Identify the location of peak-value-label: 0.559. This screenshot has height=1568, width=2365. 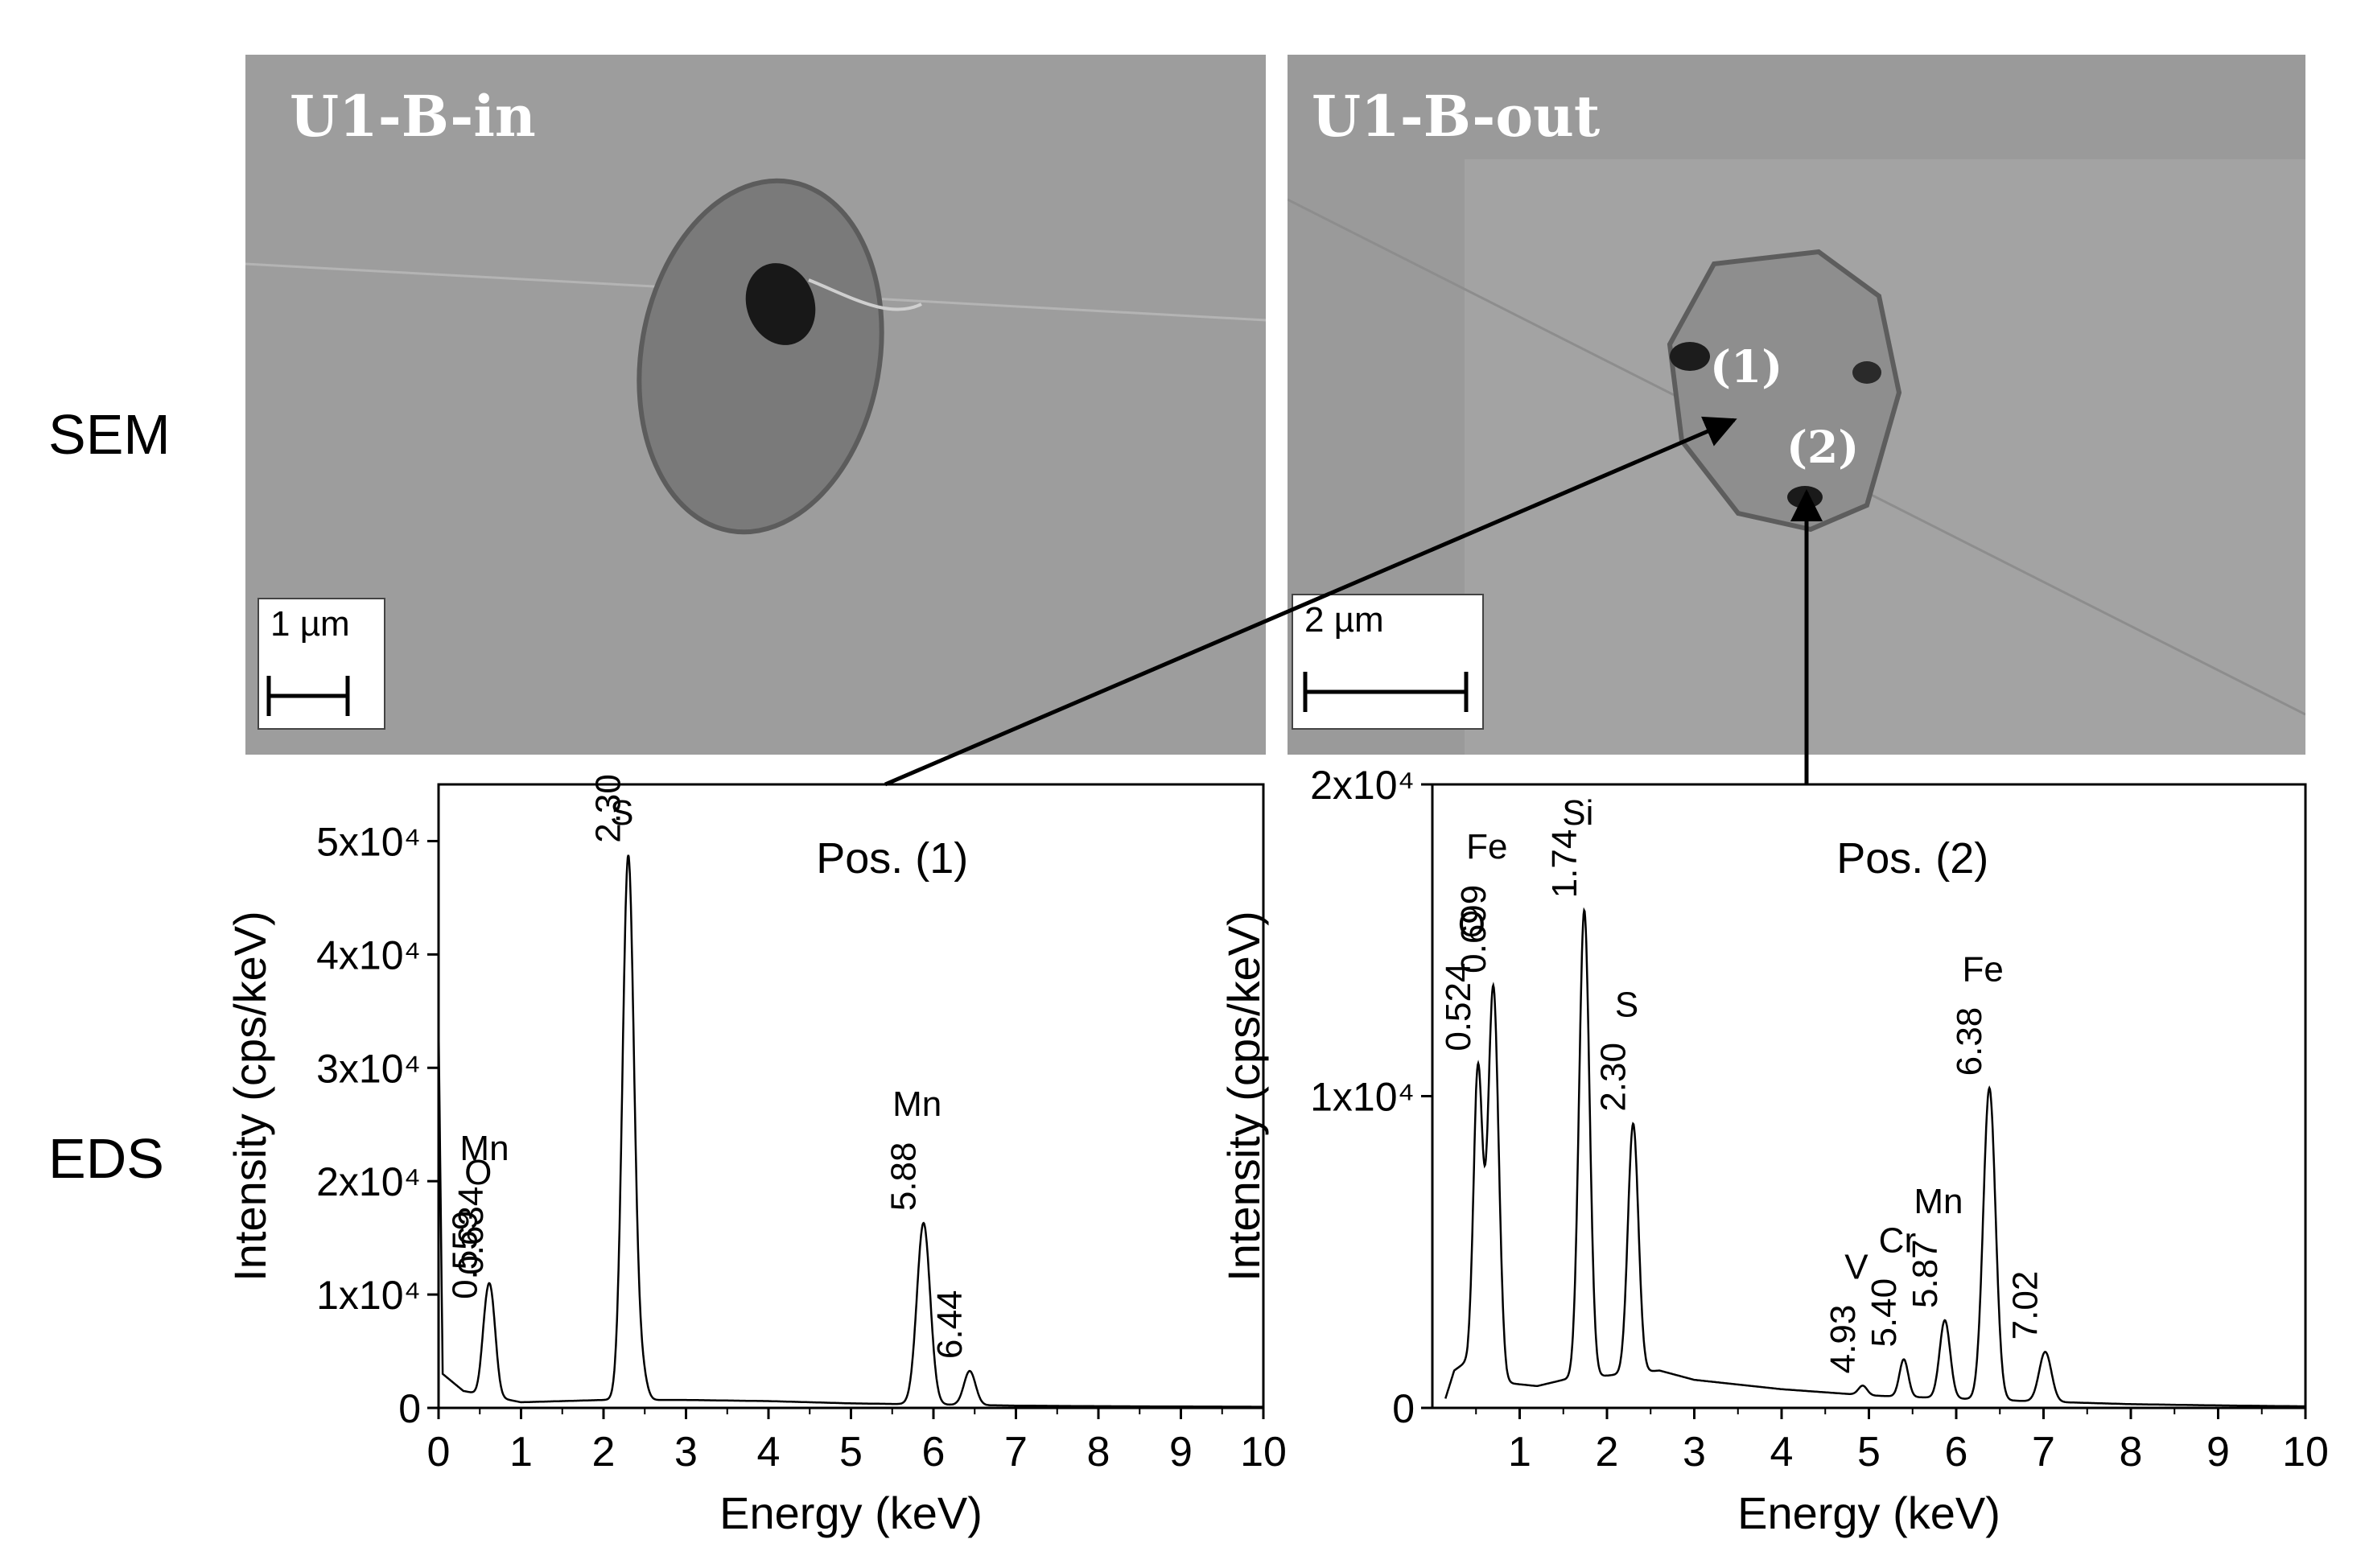
(464, 1255).